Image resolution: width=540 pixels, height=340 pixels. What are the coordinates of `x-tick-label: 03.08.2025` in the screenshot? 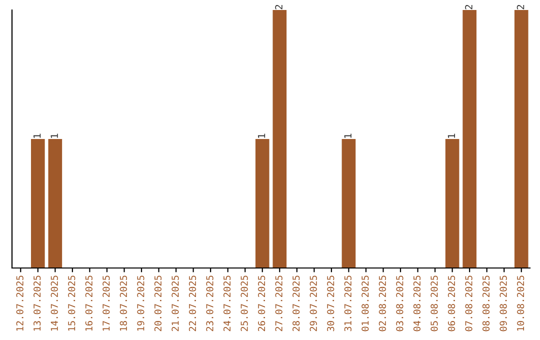 It's located at (400, 304).